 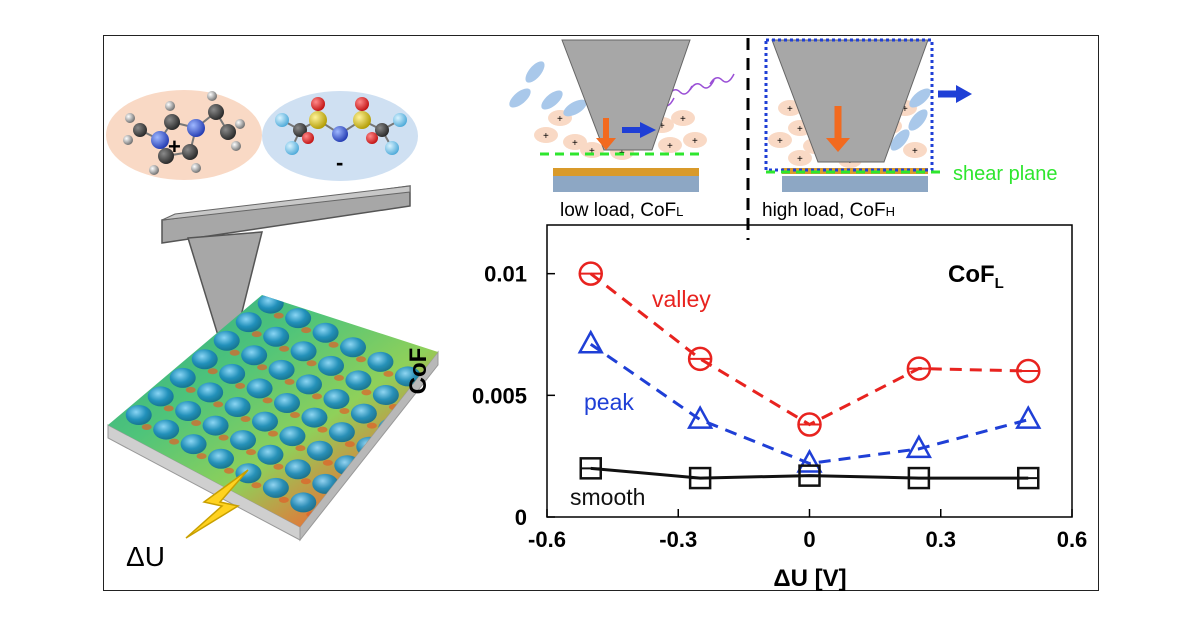 I want to click on surface-topography, so click(x=277, y=418).